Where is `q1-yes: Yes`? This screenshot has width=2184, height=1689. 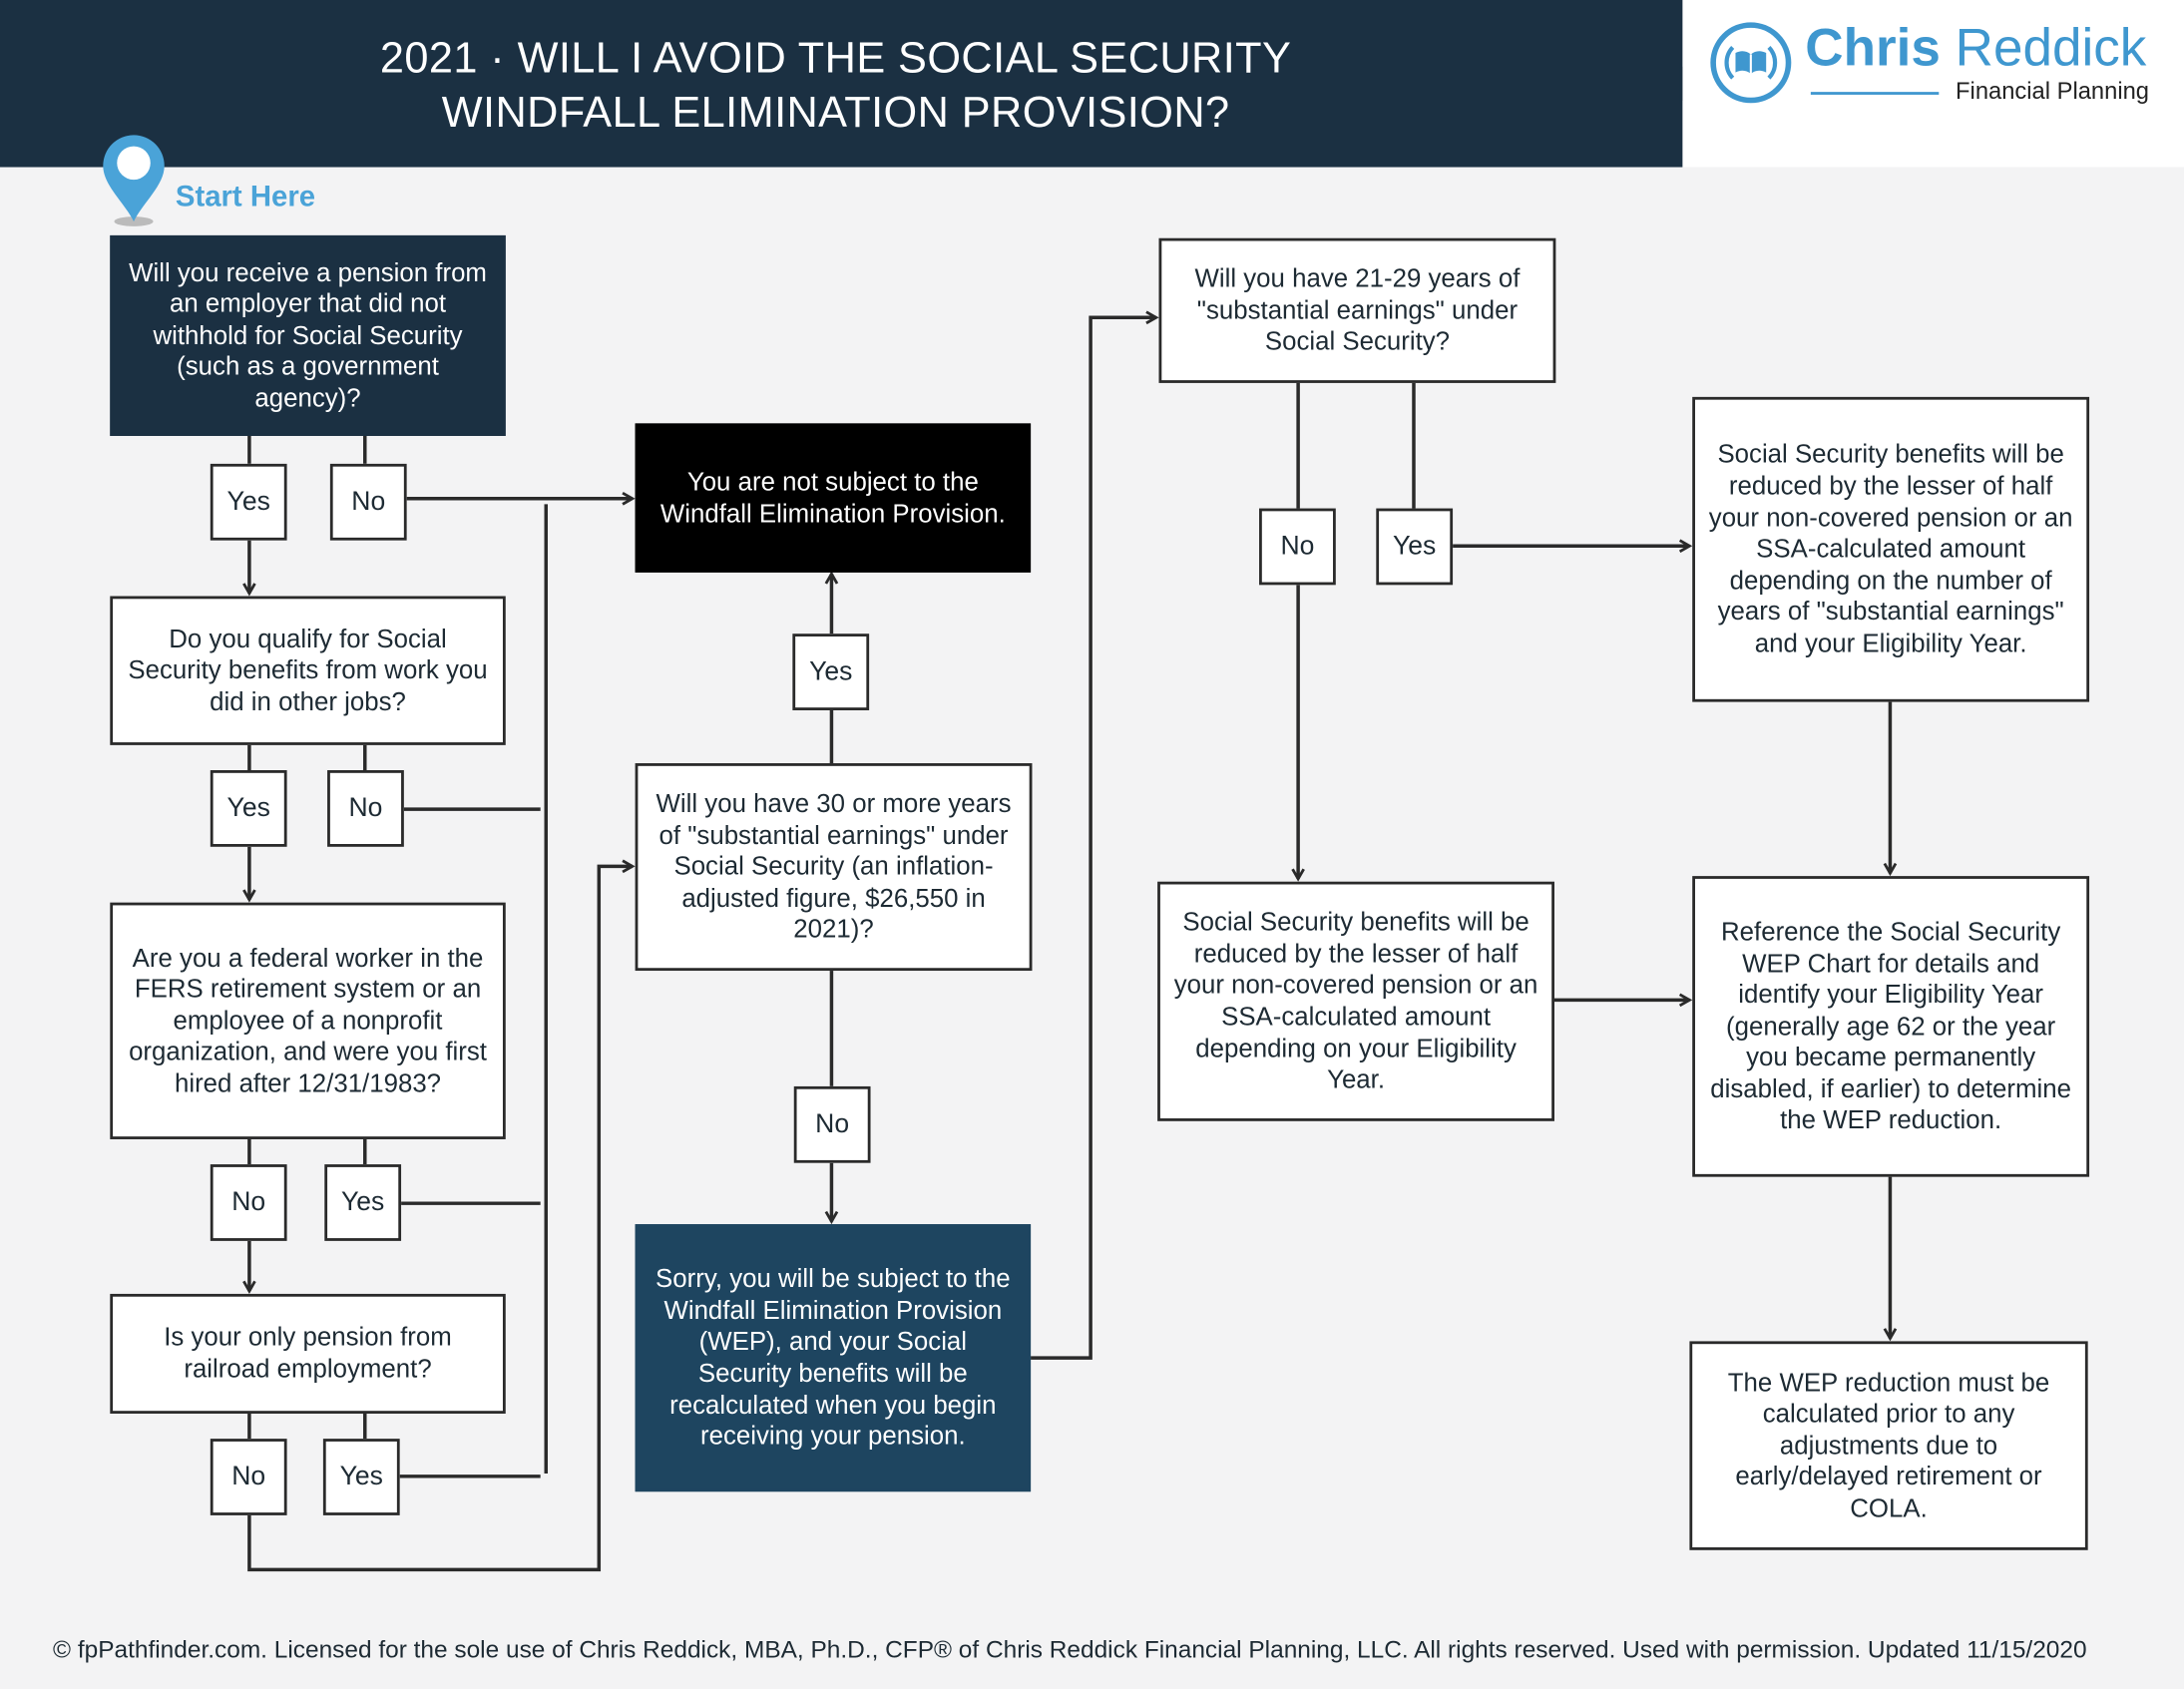 q1-yes: Yes is located at coordinates (248, 502).